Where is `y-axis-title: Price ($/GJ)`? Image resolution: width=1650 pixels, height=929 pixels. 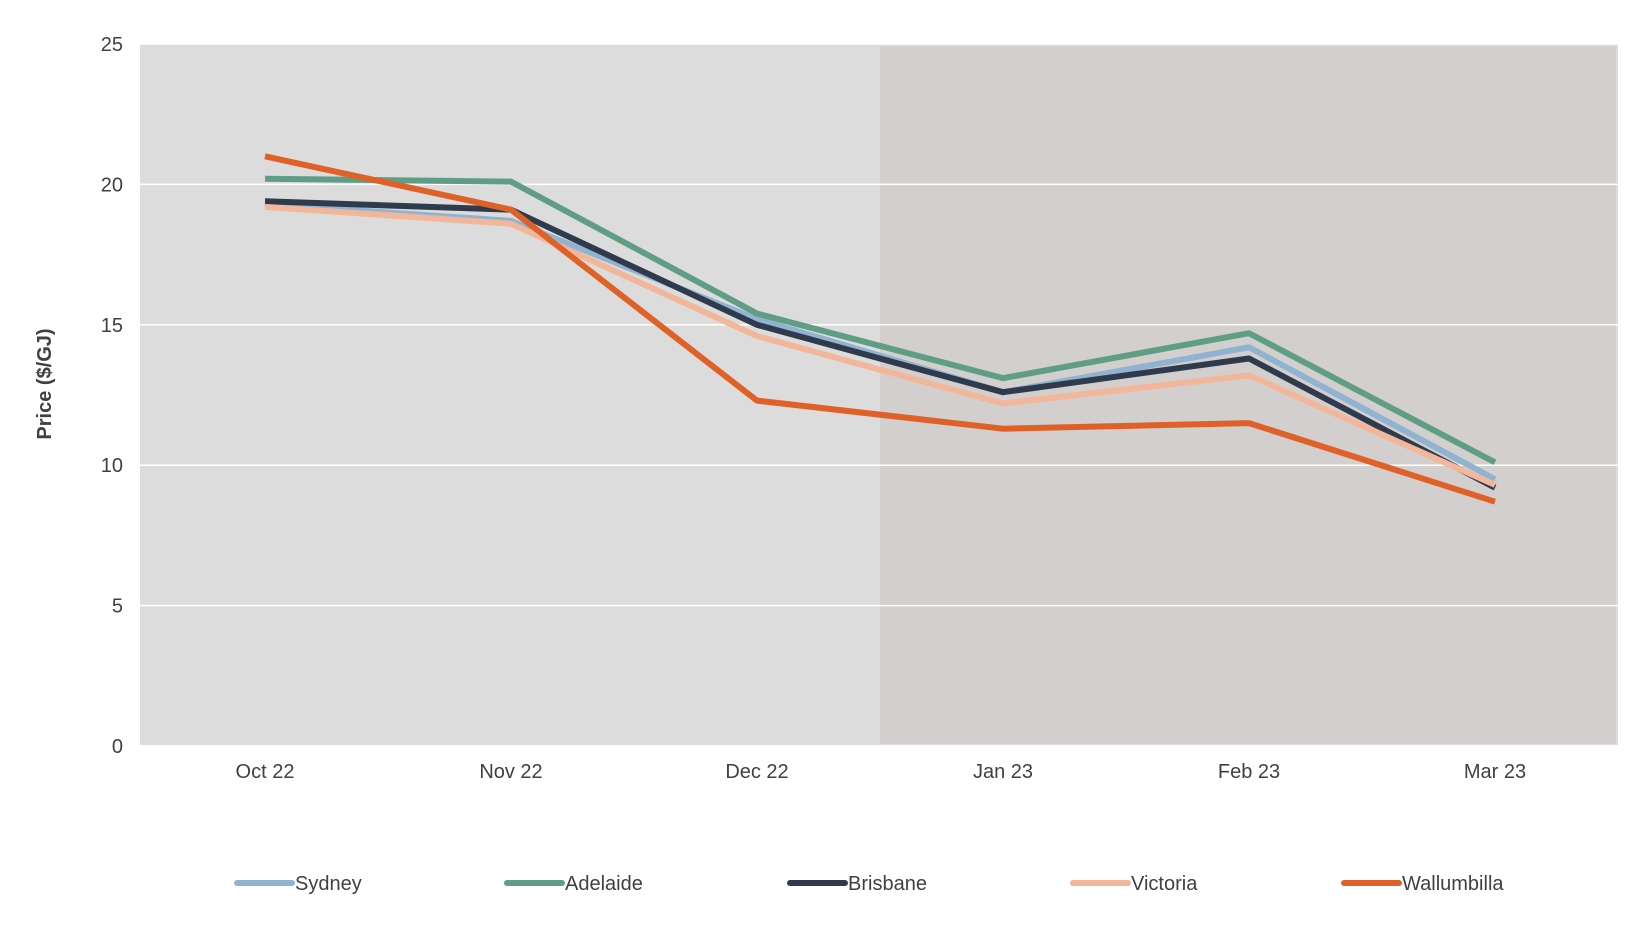
y-axis-title: Price ($/GJ) is located at coordinates (45, 383).